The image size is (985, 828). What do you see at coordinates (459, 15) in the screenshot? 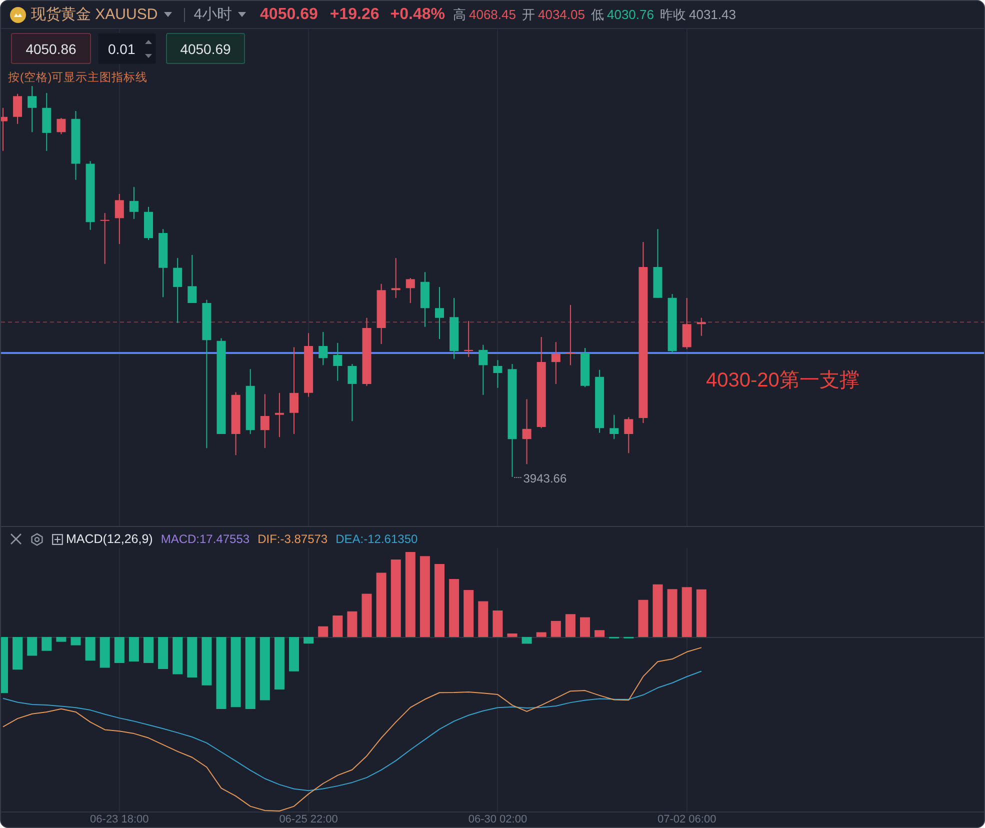
I see `text: 高` at bounding box center [459, 15].